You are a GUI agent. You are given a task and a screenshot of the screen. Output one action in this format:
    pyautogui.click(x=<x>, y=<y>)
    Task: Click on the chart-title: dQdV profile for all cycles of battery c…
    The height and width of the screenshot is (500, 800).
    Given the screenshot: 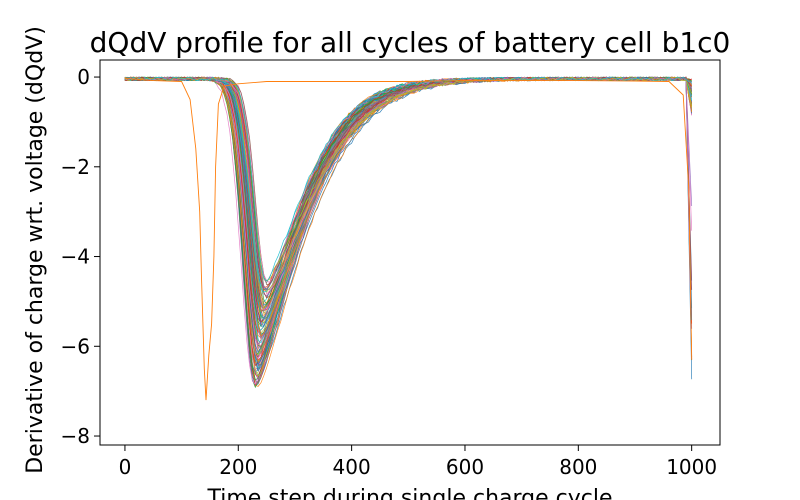 What is the action you would take?
    pyautogui.click(x=410, y=42)
    